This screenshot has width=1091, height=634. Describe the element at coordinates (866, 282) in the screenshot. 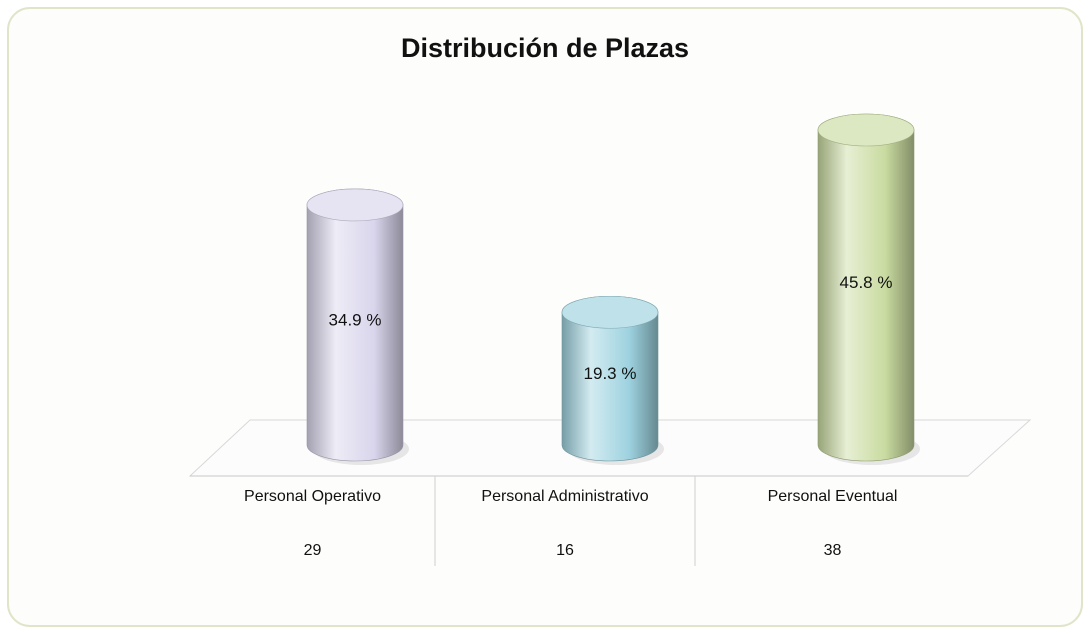

I see `value-label: 45.8 %` at that location.